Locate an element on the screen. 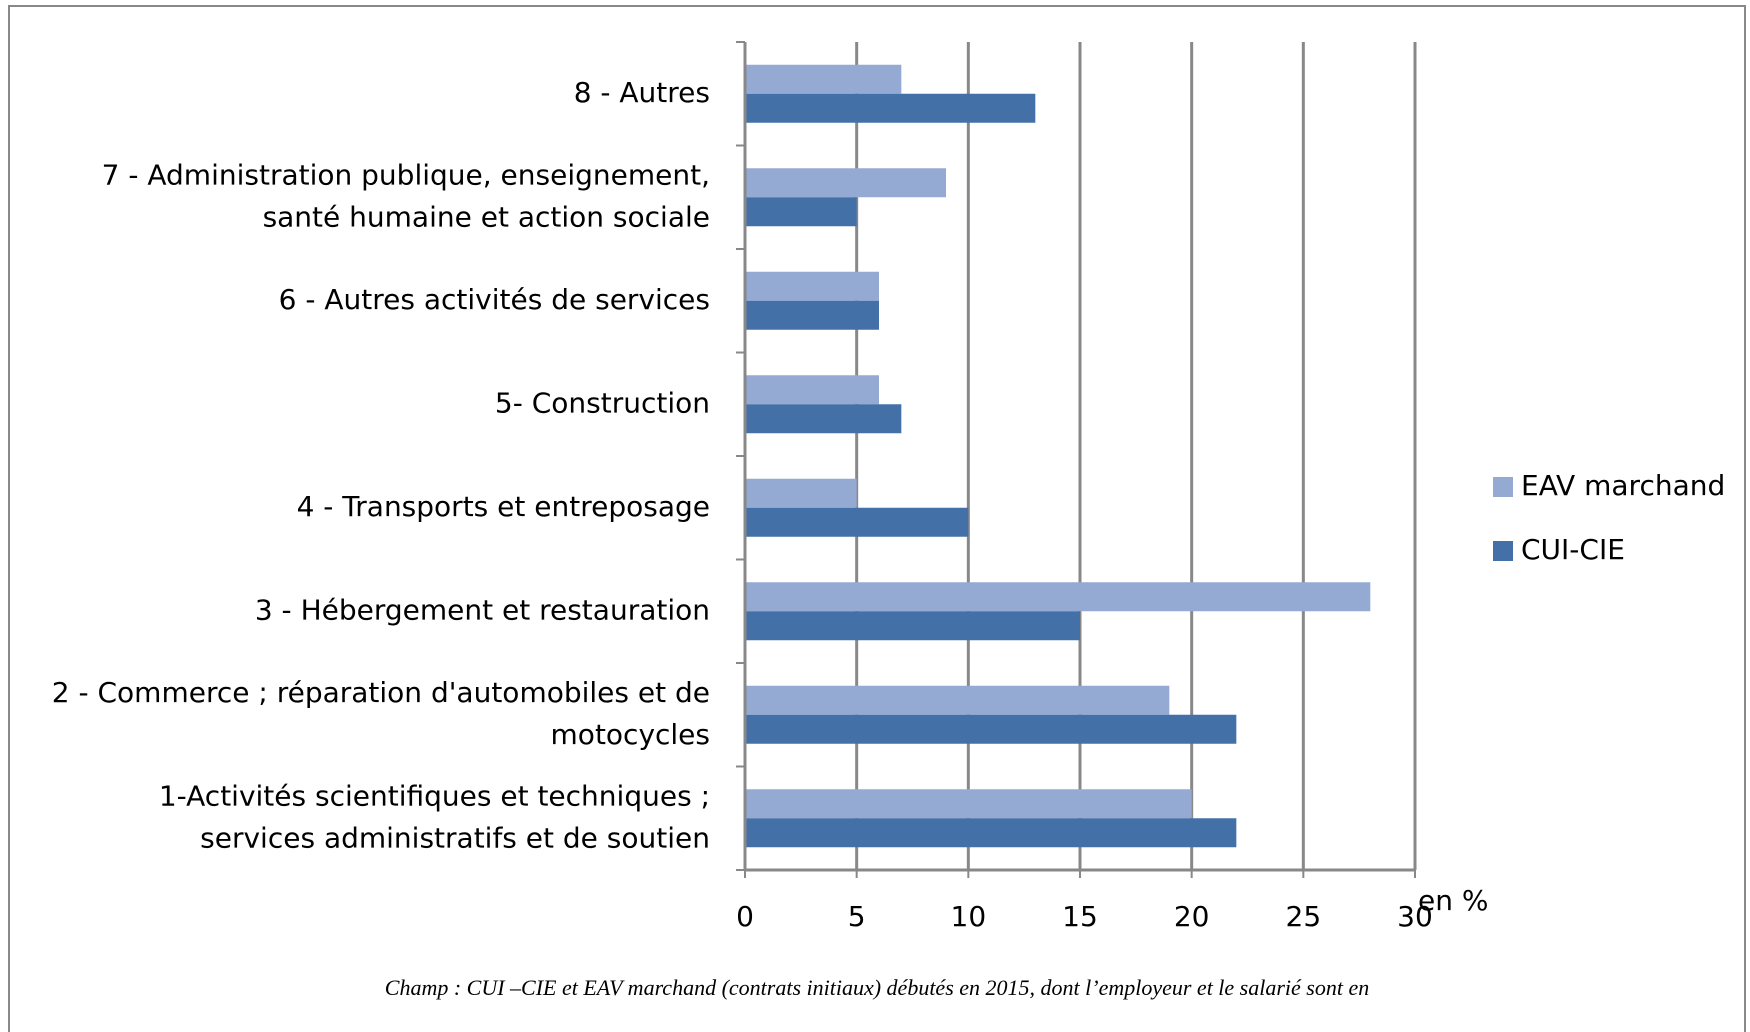  x-tick-label: 5 is located at coordinates (857, 916).